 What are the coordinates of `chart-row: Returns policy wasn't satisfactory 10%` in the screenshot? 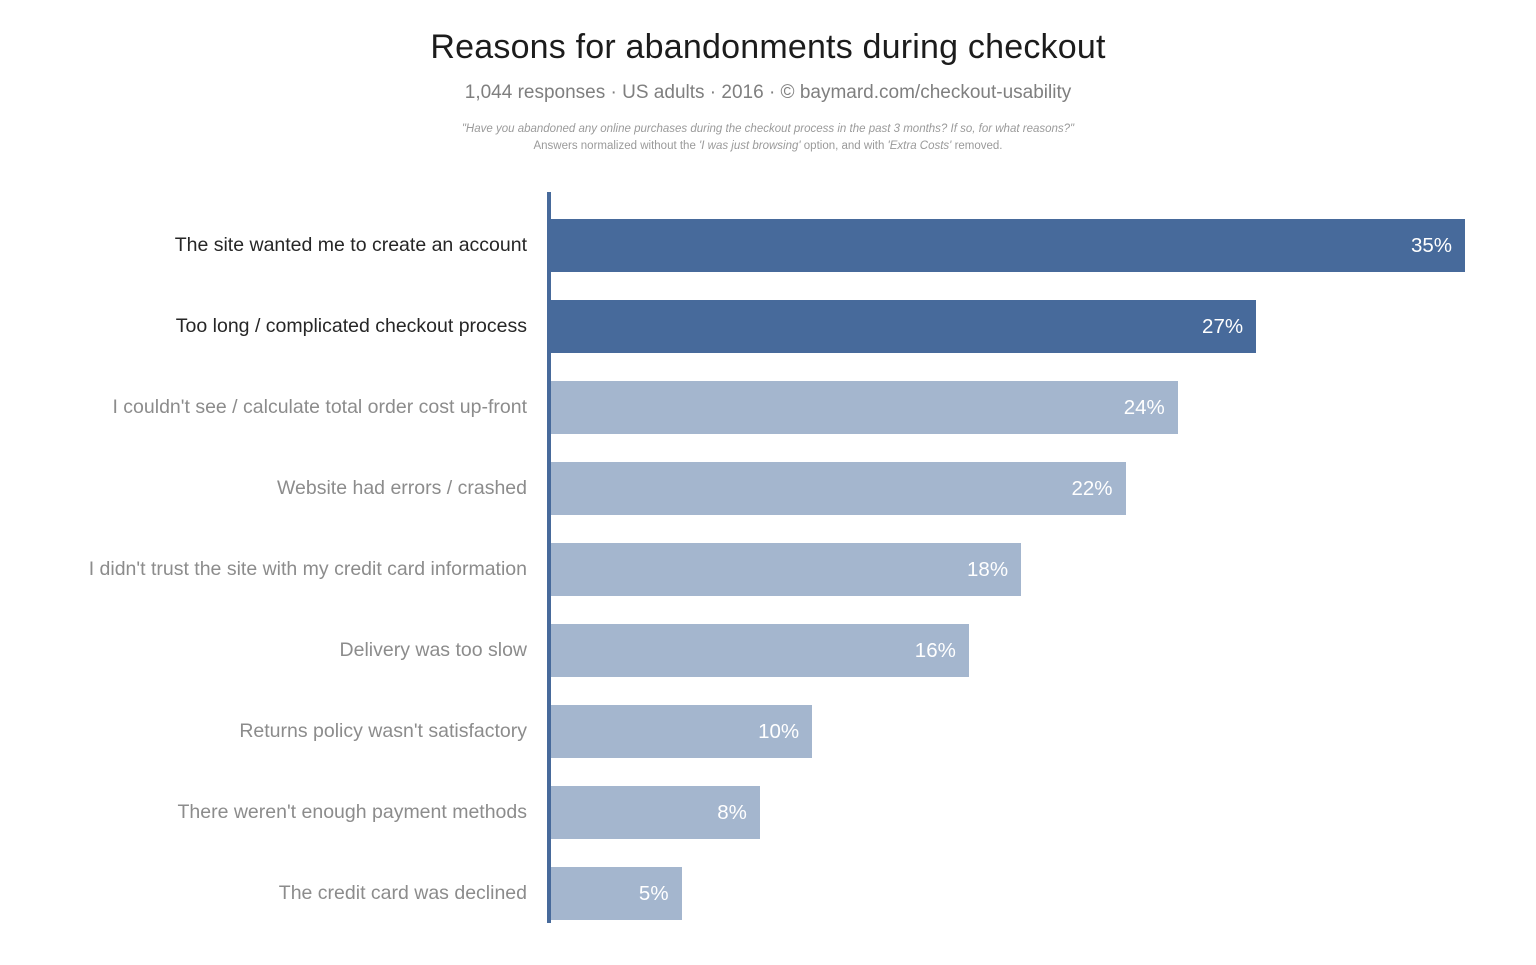 It's located at (768, 731).